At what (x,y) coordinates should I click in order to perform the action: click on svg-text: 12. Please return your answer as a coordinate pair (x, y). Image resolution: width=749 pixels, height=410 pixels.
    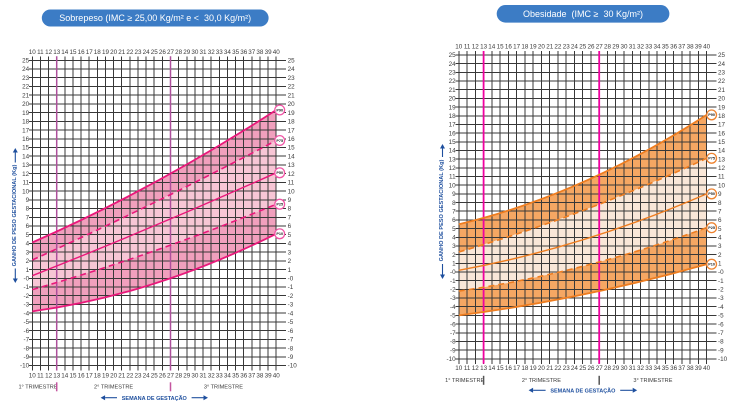
    Looking at the image, I should click on (476, 368).